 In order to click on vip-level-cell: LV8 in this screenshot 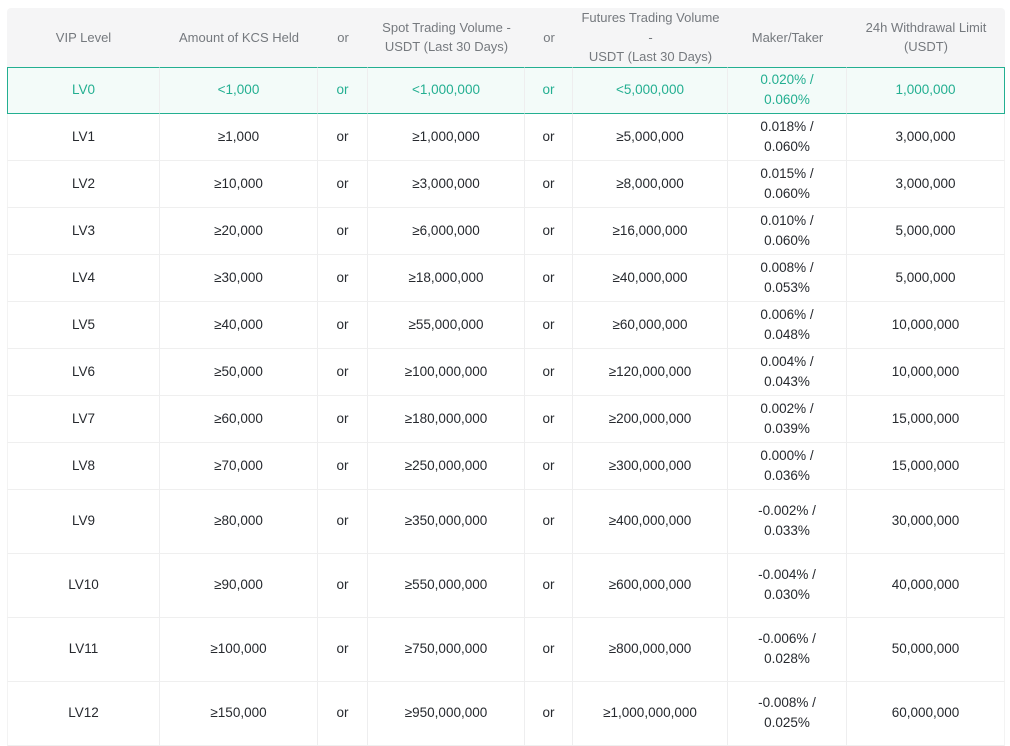, I will do `click(83, 466)`.